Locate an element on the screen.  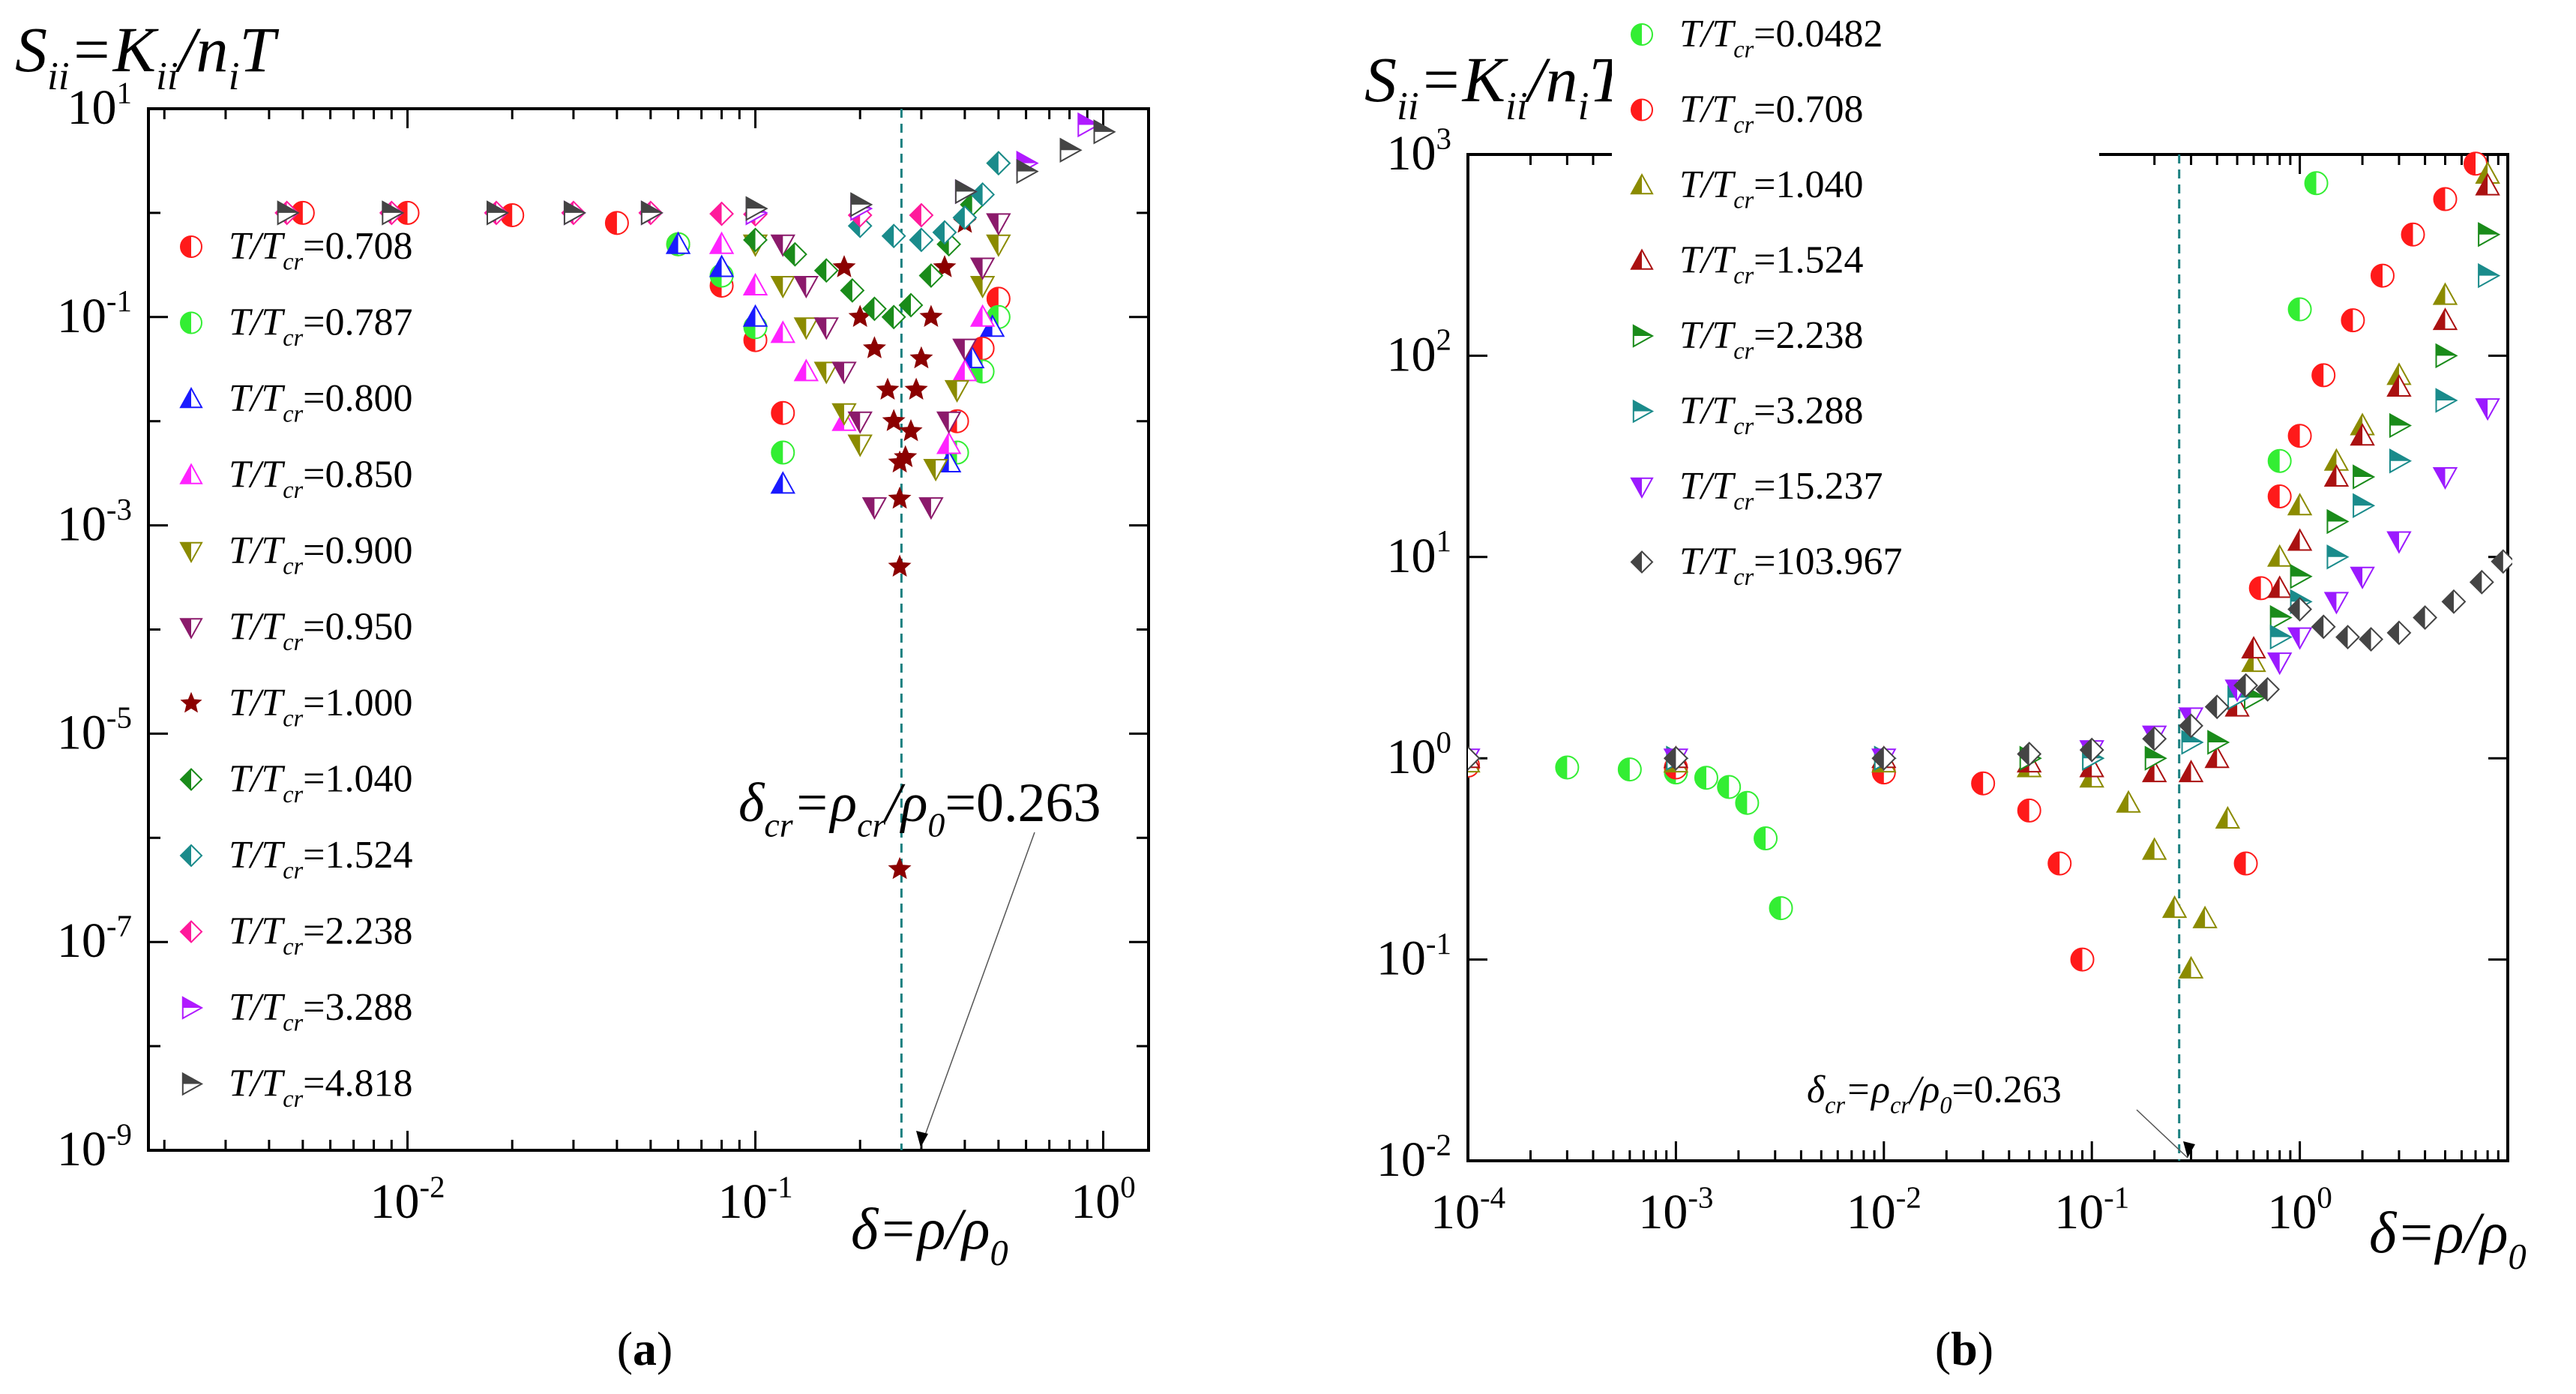
y-tick-label: 10² is located at coordinates (1419, 352).